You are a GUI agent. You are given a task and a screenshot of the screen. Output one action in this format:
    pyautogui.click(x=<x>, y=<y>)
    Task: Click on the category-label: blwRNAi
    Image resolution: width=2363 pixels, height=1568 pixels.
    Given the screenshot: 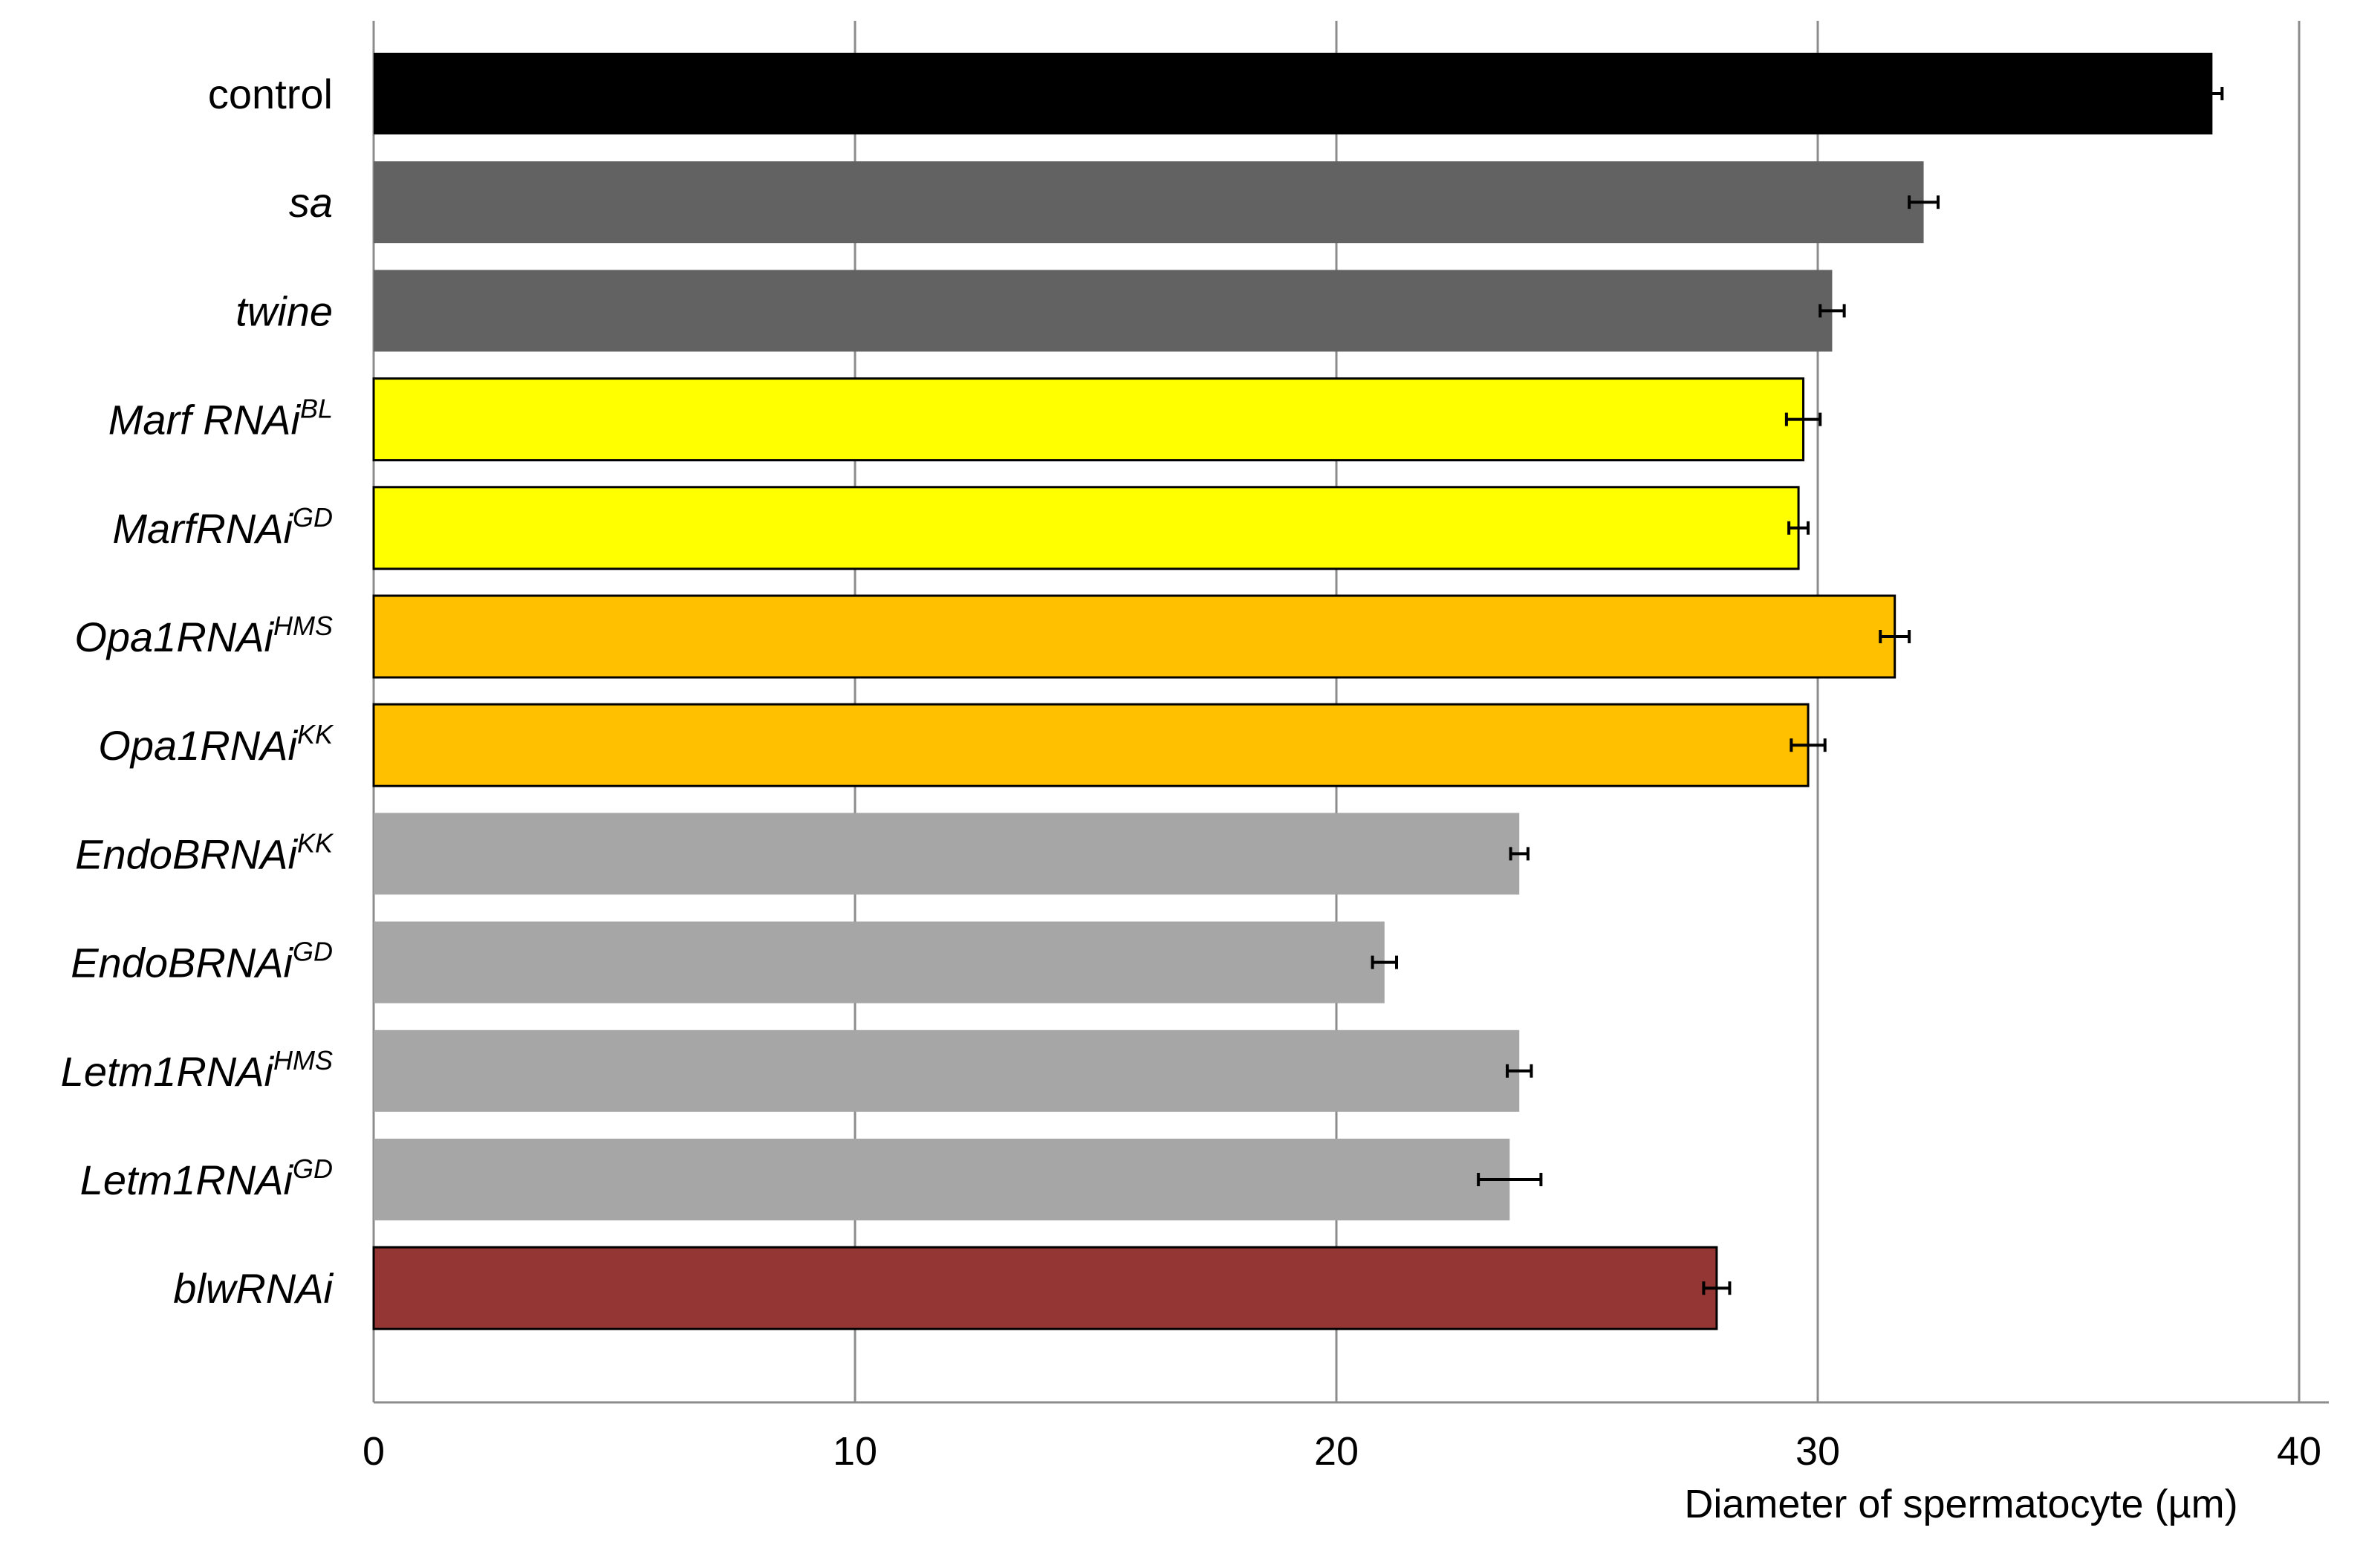 What is the action you would take?
    pyautogui.click(x=253, y=1289)
    